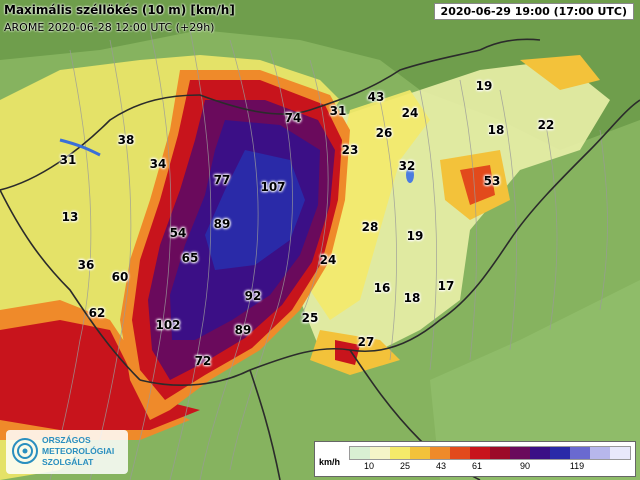 The width and height of the screenshot is (640, 480). What do you see at coordinates (492, 181) in the screenshot?
I see `gust-label: 53` at bounding box center [492, 181].